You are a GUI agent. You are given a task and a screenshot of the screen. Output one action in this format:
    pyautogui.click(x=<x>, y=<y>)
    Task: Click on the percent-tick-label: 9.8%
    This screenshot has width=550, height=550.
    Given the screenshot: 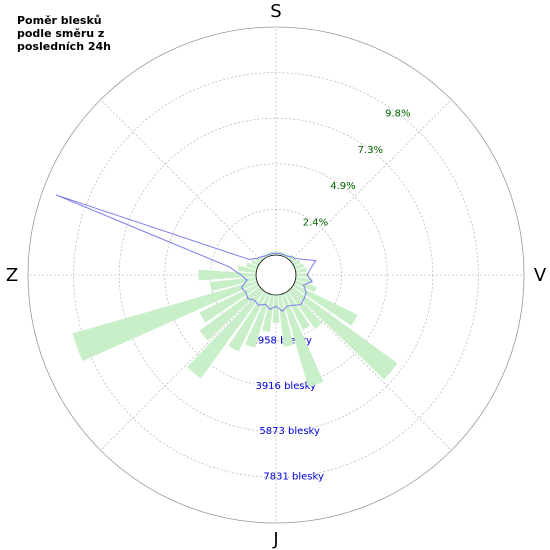 What is the action you would take?
    pyautogui.click(x=397, y=113)
    